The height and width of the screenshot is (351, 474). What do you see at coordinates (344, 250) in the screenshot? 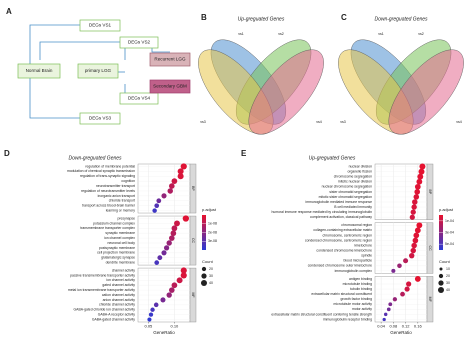
I see `term-label: condensed chromosome kinetochore` at bounding box center [344, 250].